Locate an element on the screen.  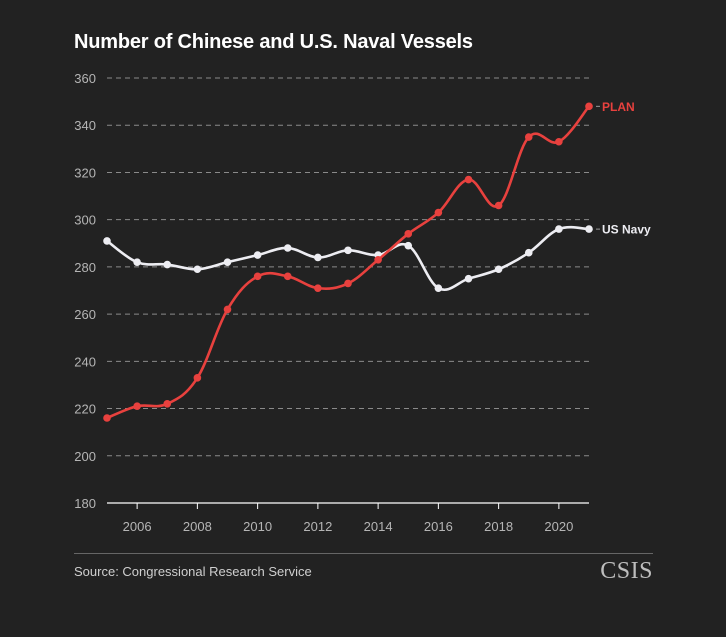
x-tick-label: 2008 is located at coordinates (197, 526).